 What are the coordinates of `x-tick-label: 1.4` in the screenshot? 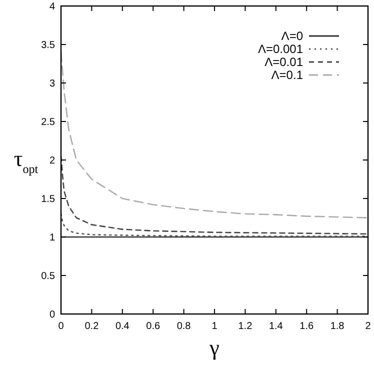 It's located at (276, 326).